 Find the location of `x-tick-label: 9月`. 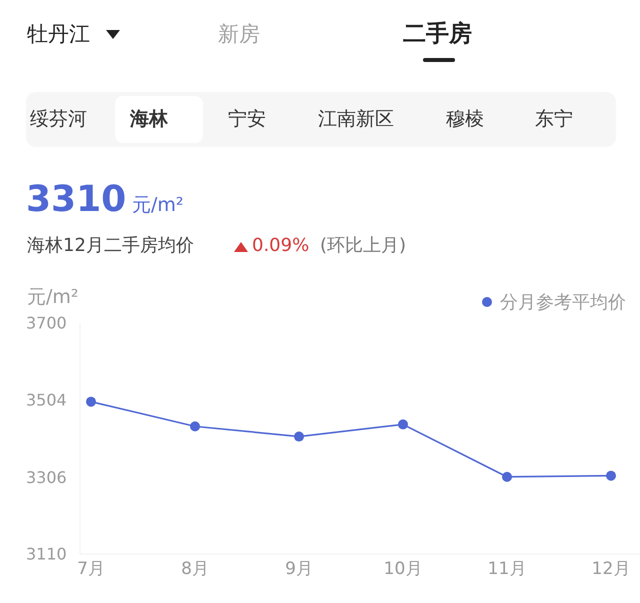

x-tick-label: 9月 is located at coordinates (299, 569).